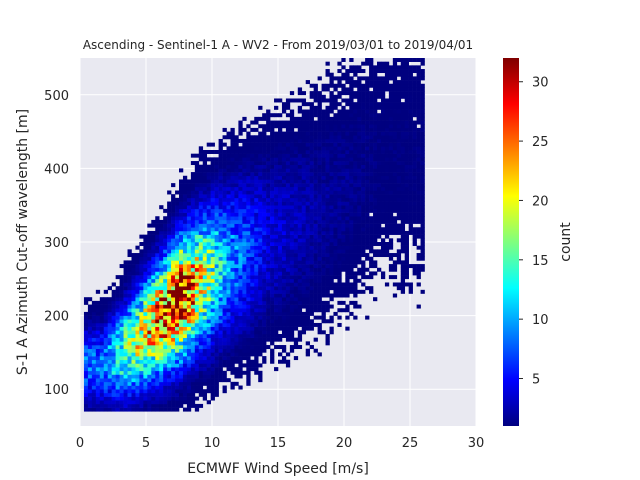 This screenshot has height=480, width=640. What do you see at coordinates (56, 317) in the screenshot?
I see `y-tick-label: 200` at bounding box center [56, 317].